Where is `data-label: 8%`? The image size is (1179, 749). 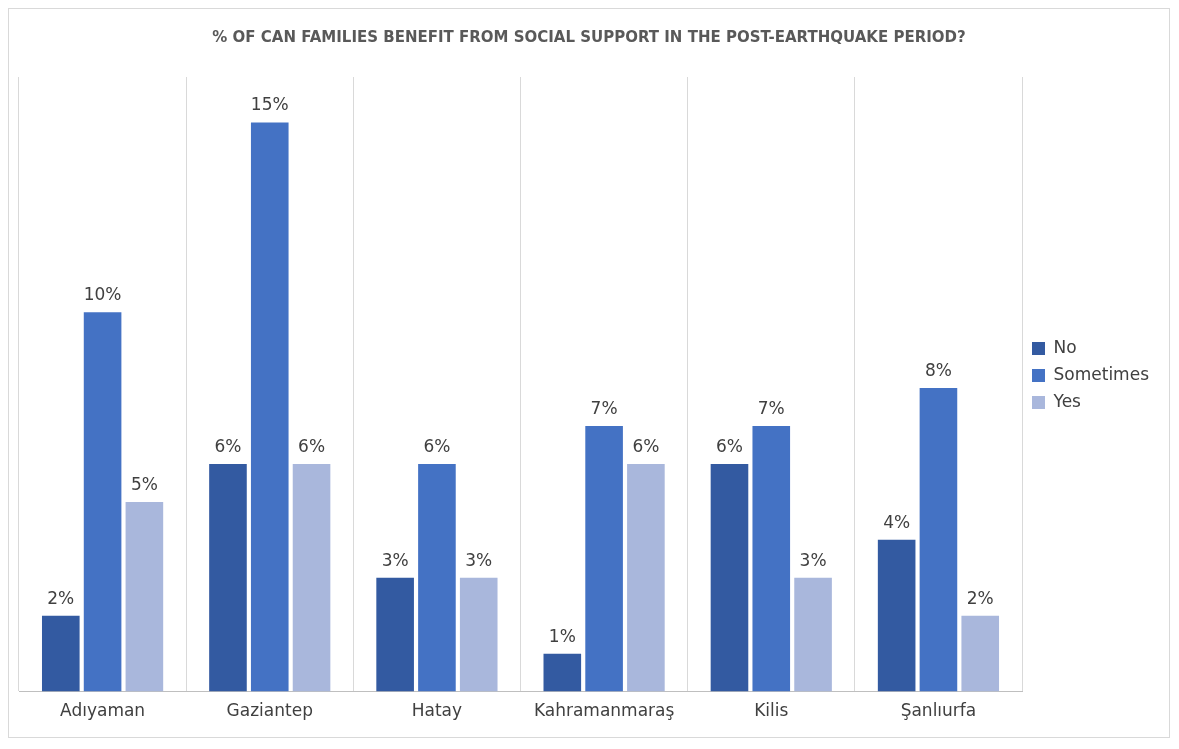 data-label: 8% is located at coordinates (938, 370).